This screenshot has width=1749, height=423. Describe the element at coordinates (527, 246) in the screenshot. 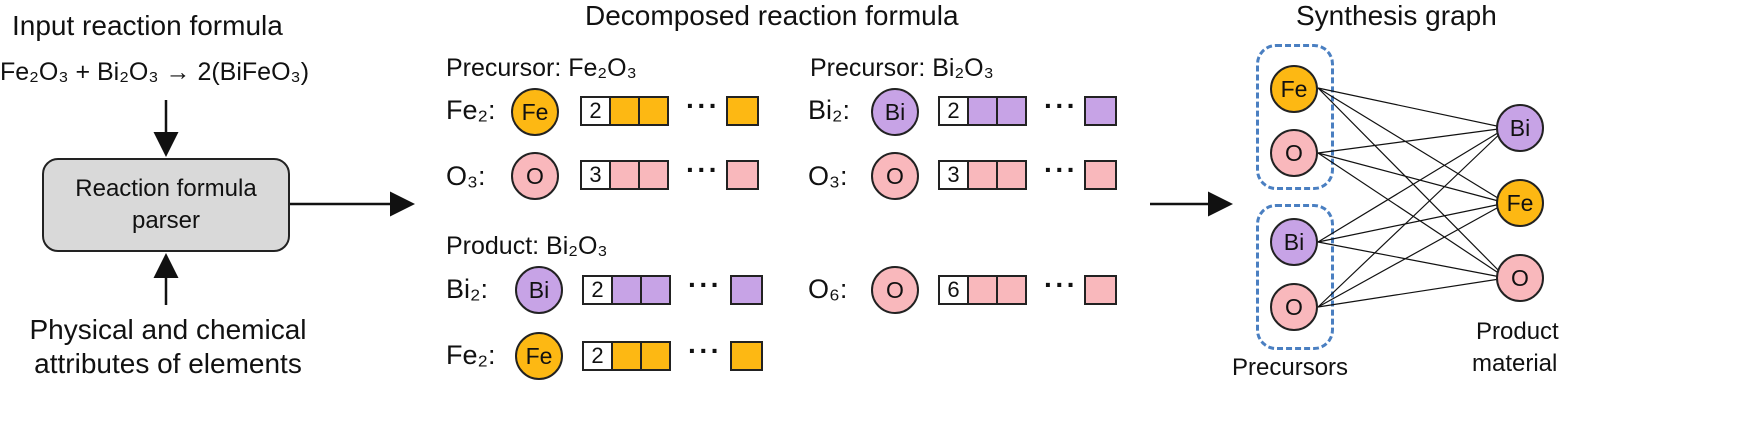

I see `product-label: Product: Bi₂O₃` at that location.